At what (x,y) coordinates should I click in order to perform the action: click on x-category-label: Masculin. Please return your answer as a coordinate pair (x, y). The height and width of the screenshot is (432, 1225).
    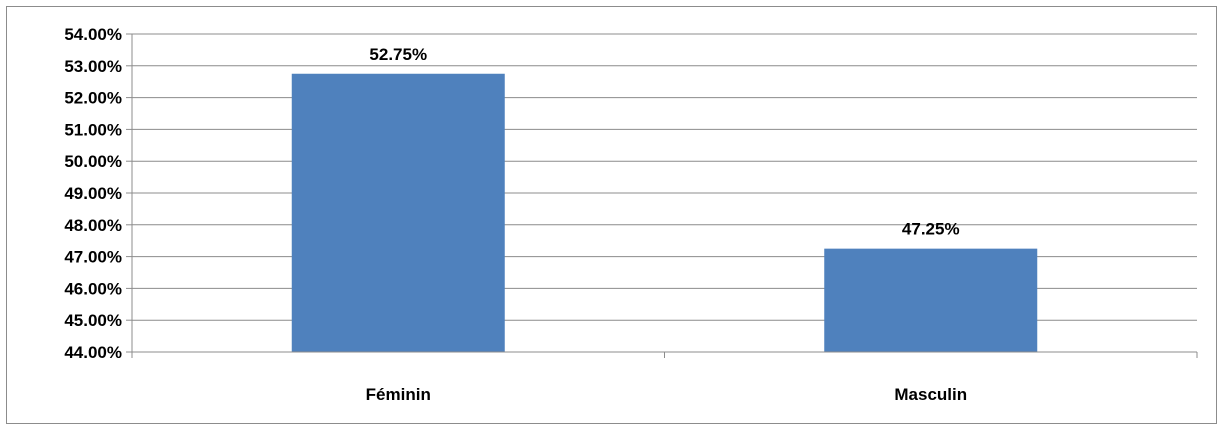
    Looking at the image, I should click on (930, 394).